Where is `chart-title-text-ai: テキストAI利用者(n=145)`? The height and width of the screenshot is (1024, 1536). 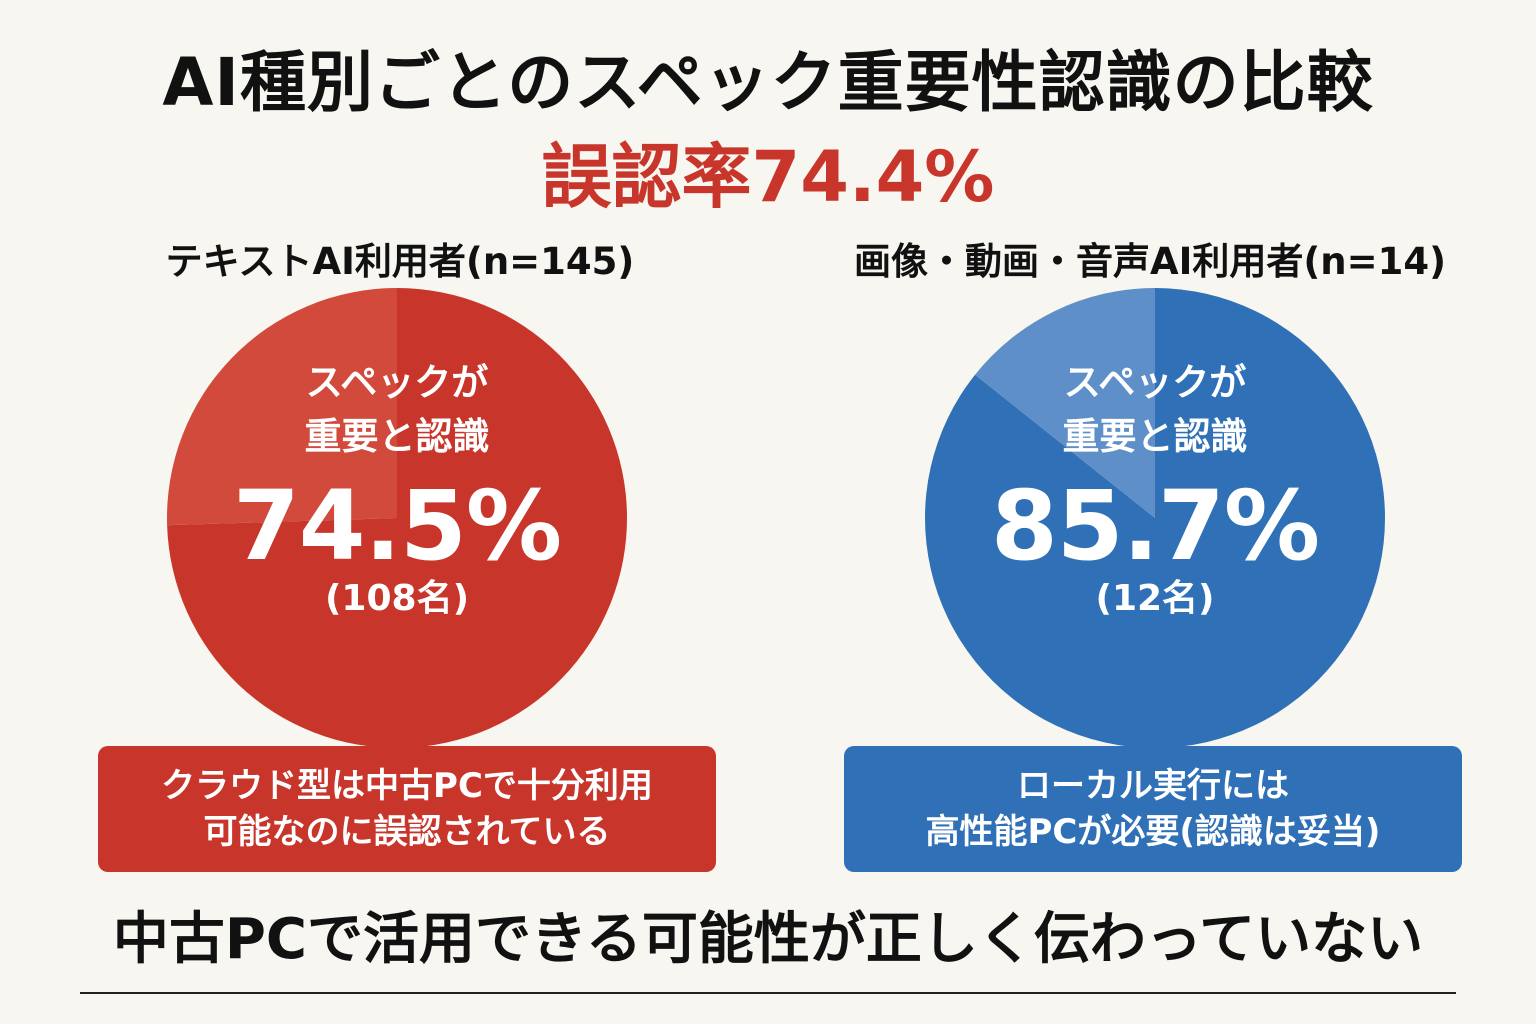 chart-title-text-ai: テキストAI利用者(n=145) is located at coordinates (400, 261).